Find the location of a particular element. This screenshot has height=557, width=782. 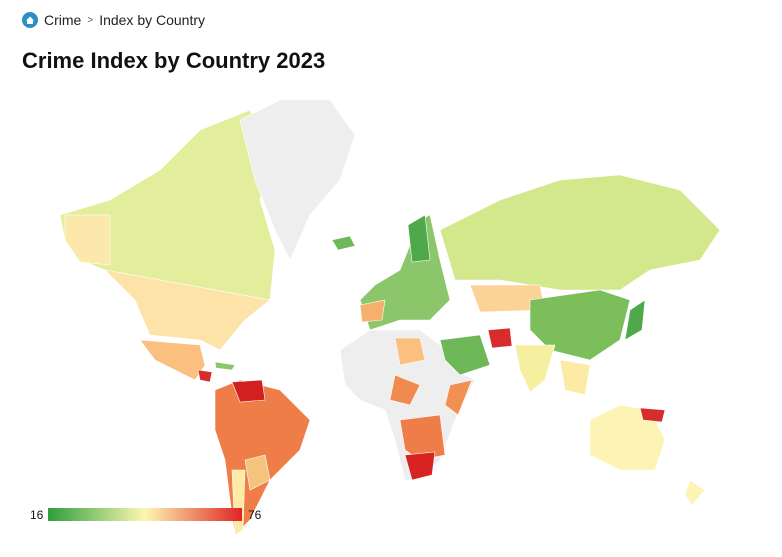

legend-min: 16 is located at coordinates (37, 515).